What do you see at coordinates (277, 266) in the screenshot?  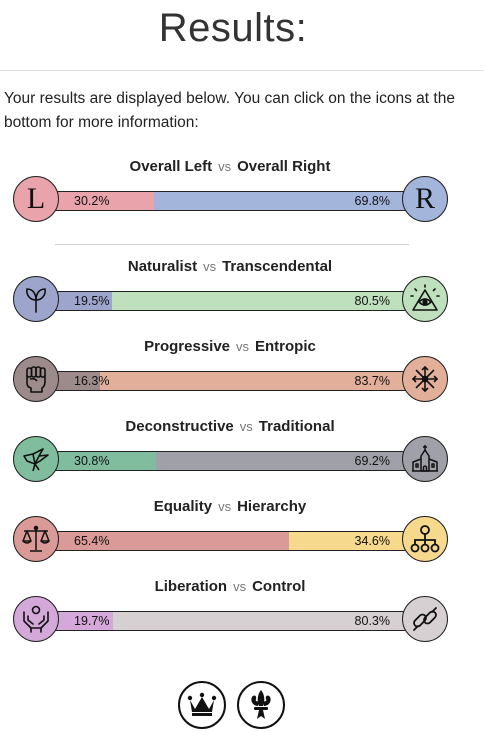 I see `right-label: Transcendental` at bounding box center [277, 266].